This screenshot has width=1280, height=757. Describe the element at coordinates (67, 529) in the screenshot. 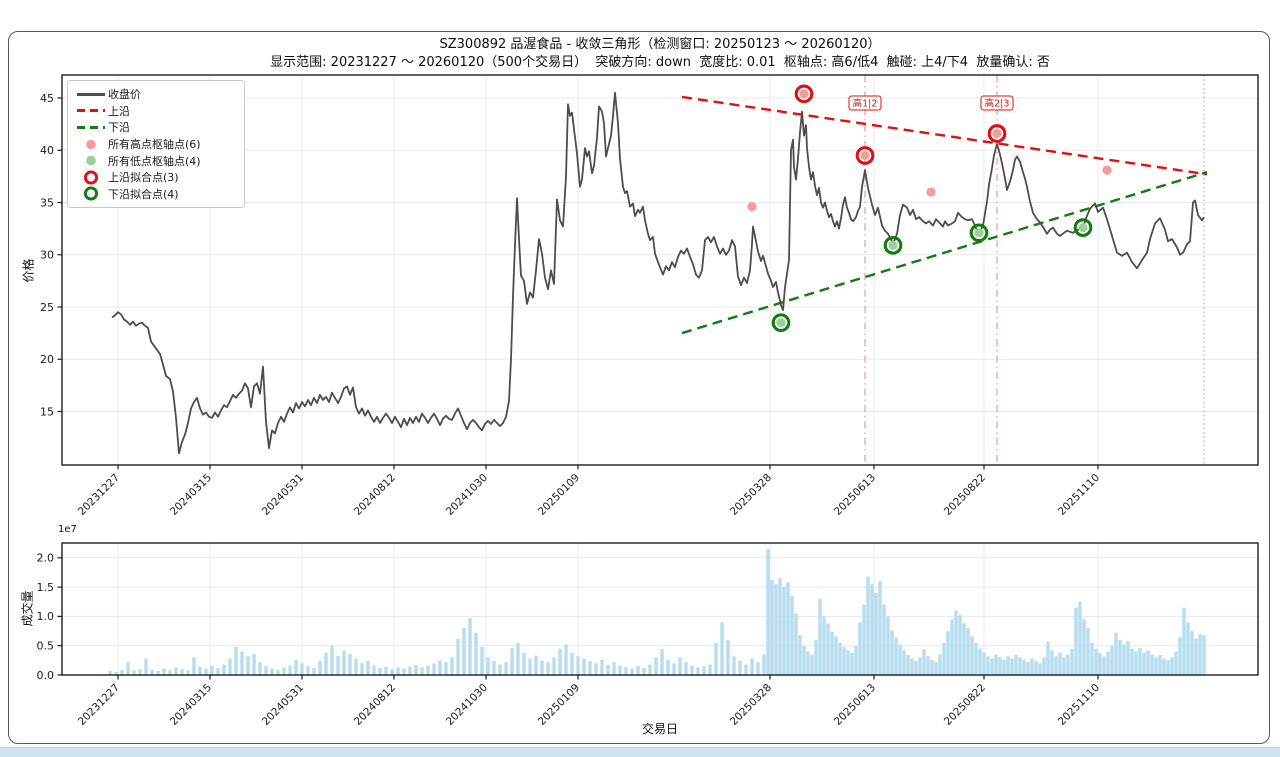

I see `volume-scale-exponent: 1e7` at that location.